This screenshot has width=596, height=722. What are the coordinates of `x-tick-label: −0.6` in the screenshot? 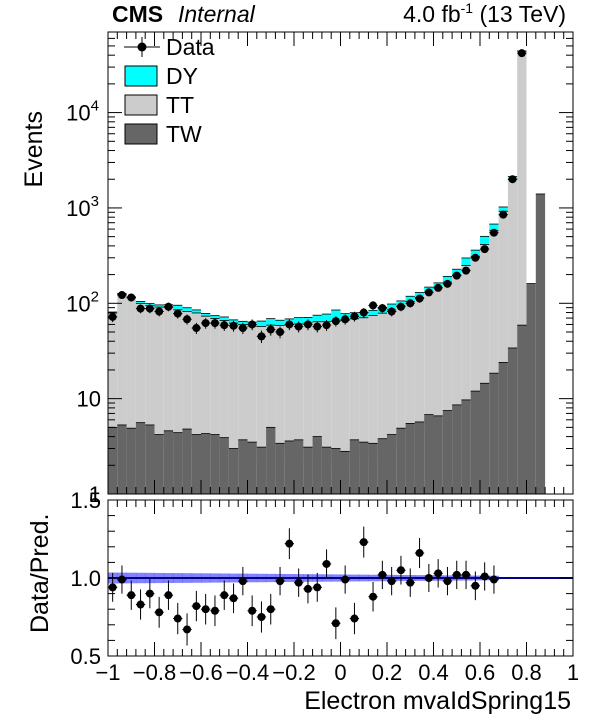 It's located at (200, 672).